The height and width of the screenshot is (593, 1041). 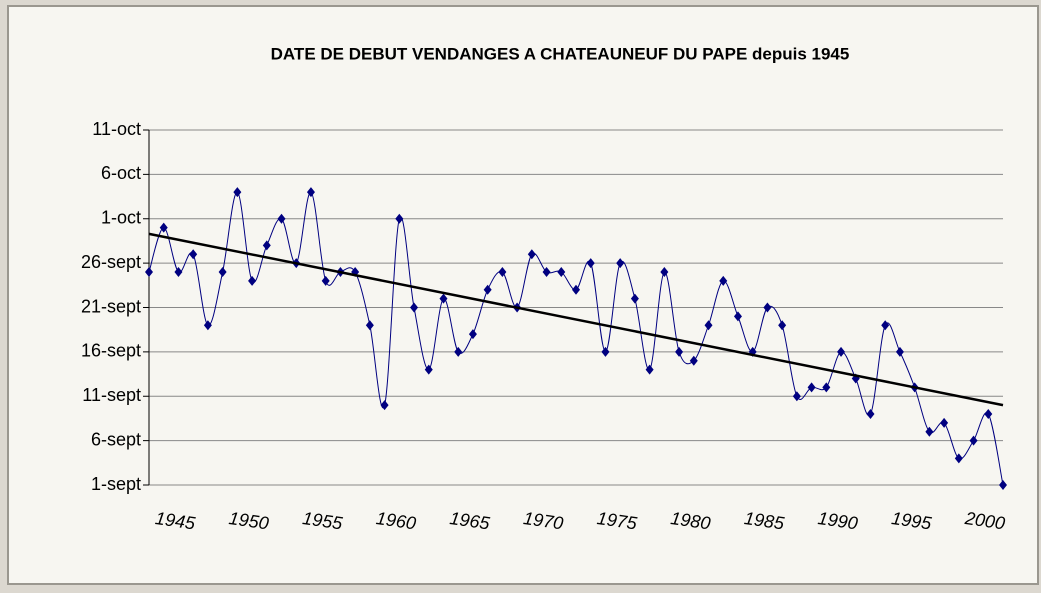 I want to click on y-tick-label: 1-sept, so click(x=116, y=484).